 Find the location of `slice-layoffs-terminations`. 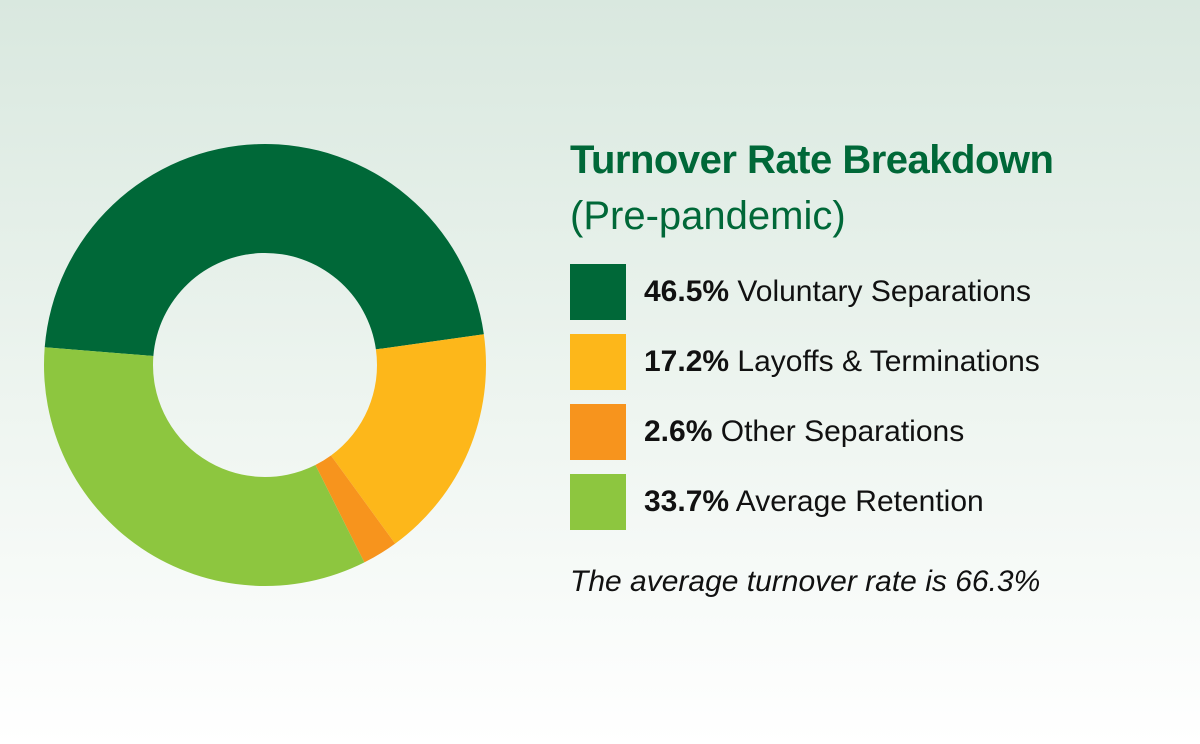

slice-layoffs-terminations is located at coordinates (408, 439).